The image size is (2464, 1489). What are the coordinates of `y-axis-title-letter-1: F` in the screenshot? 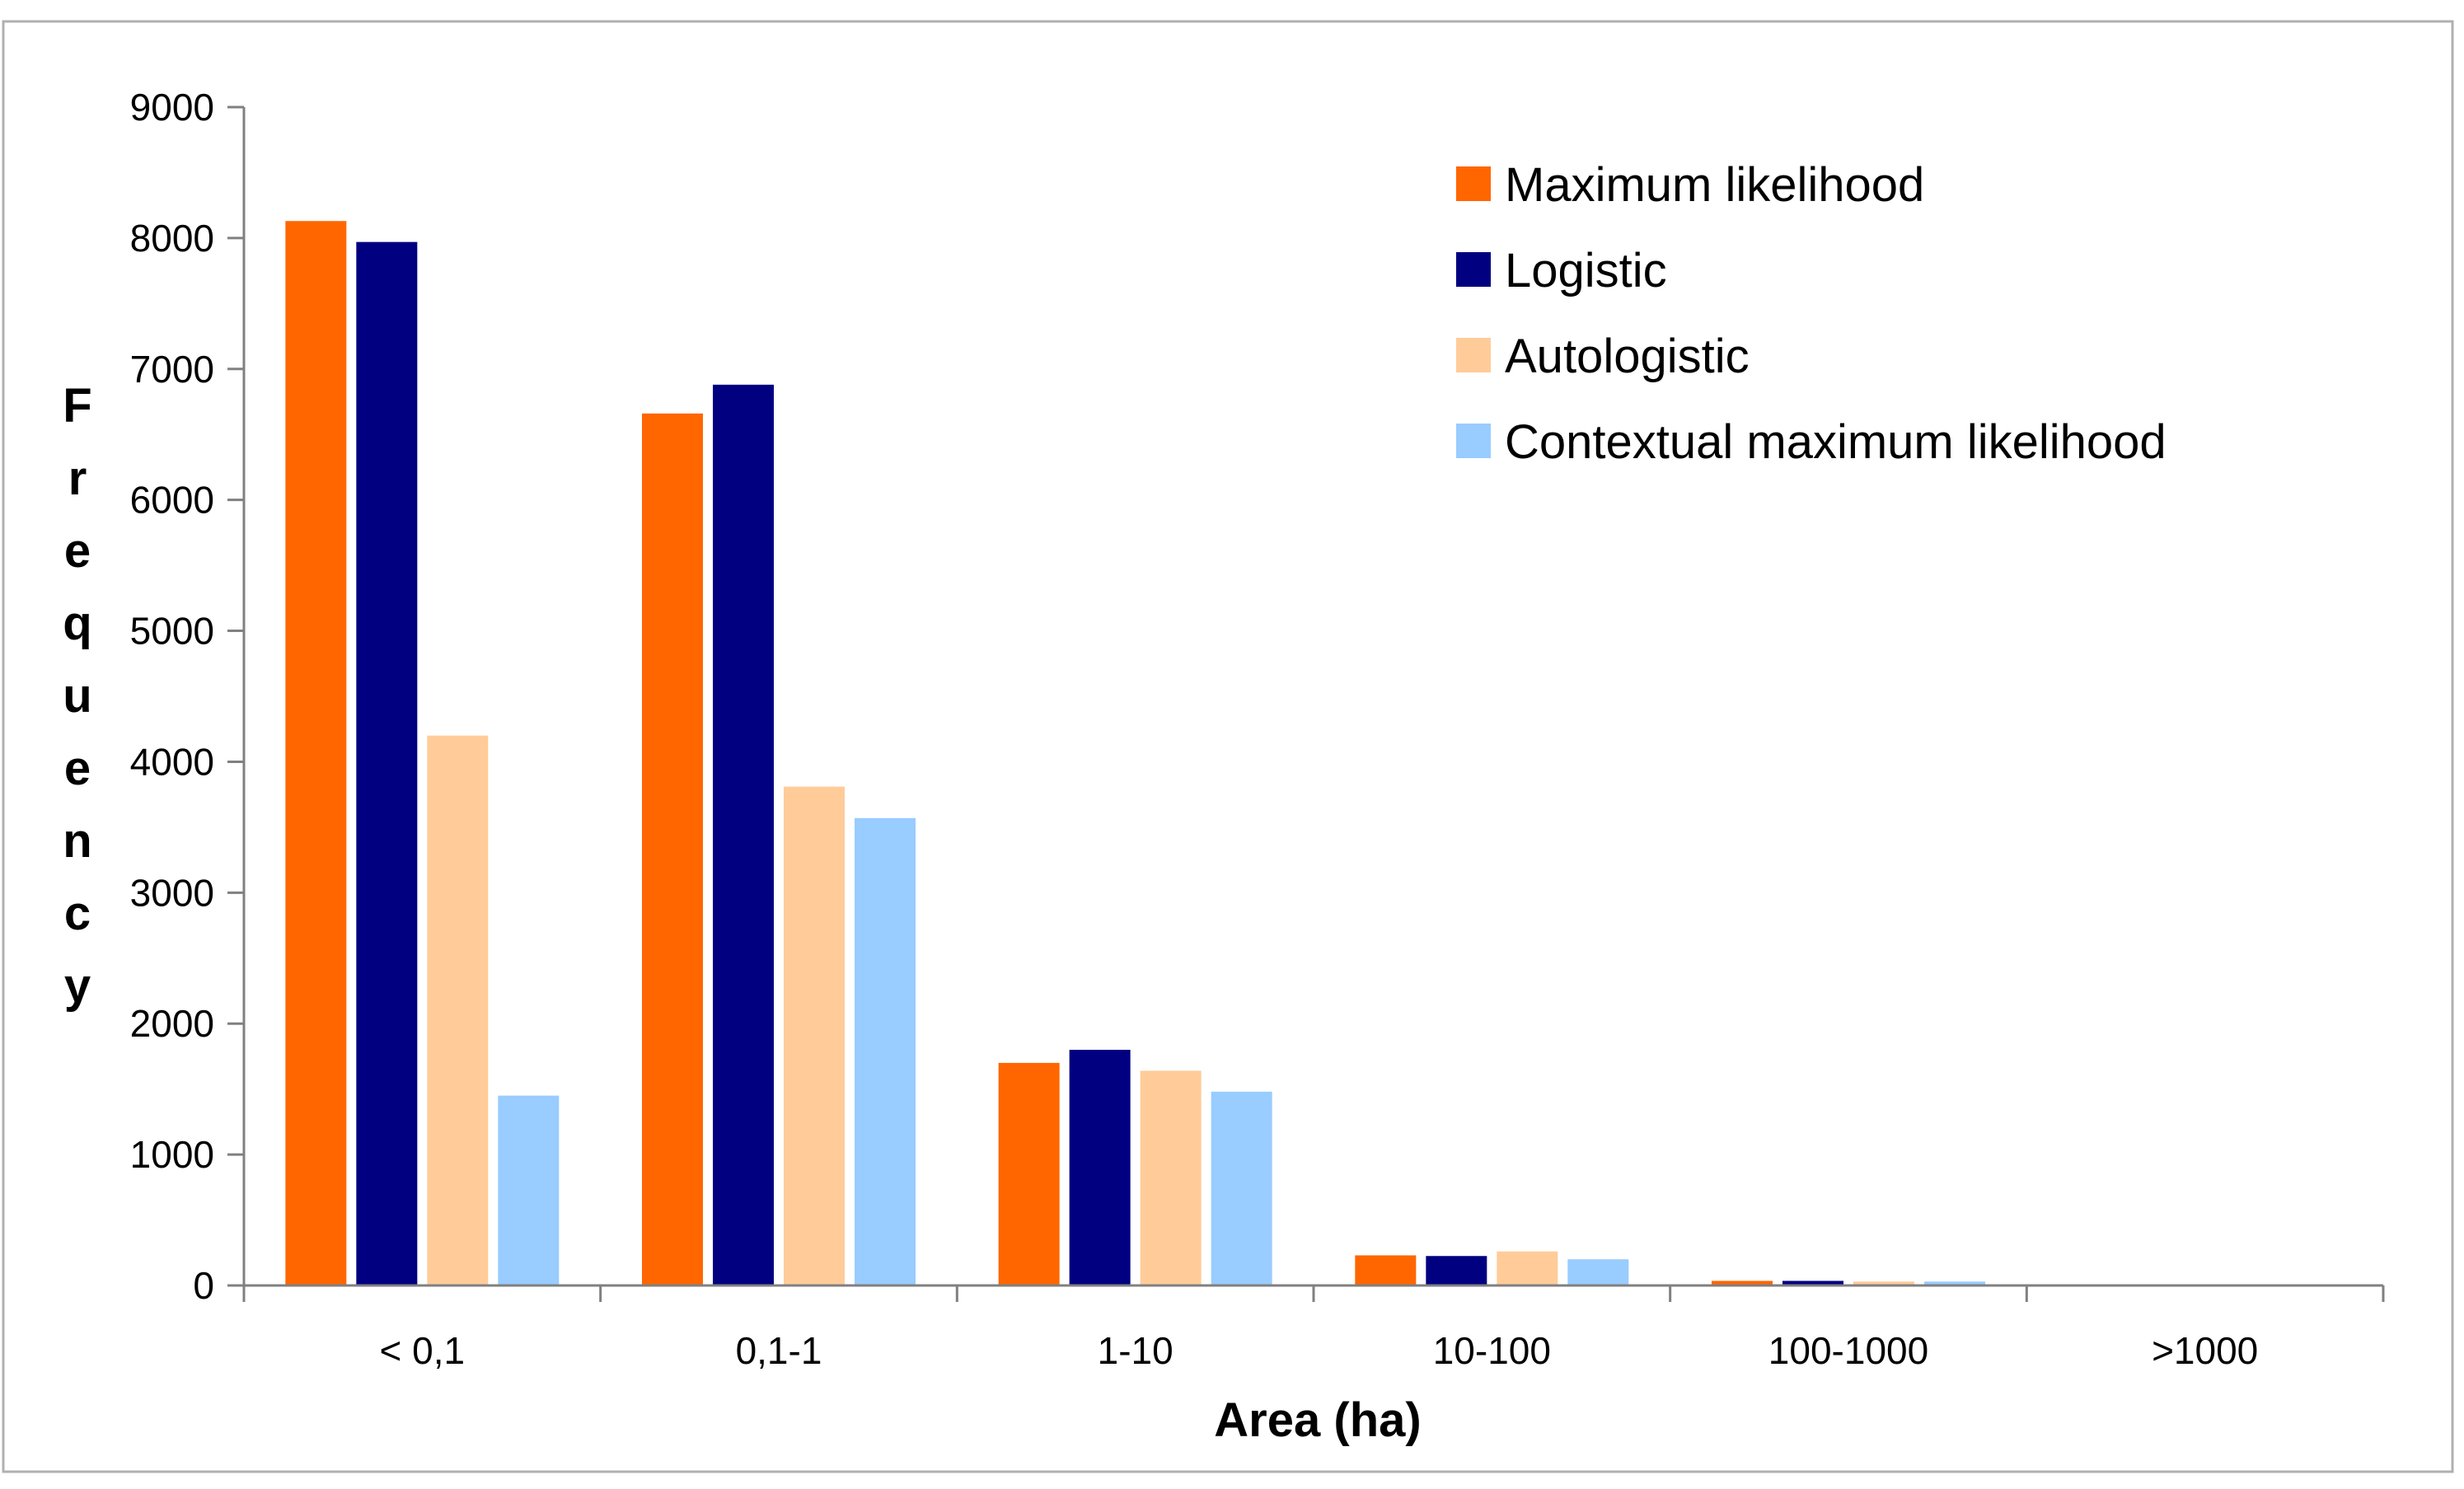 It's located at (77, 406).